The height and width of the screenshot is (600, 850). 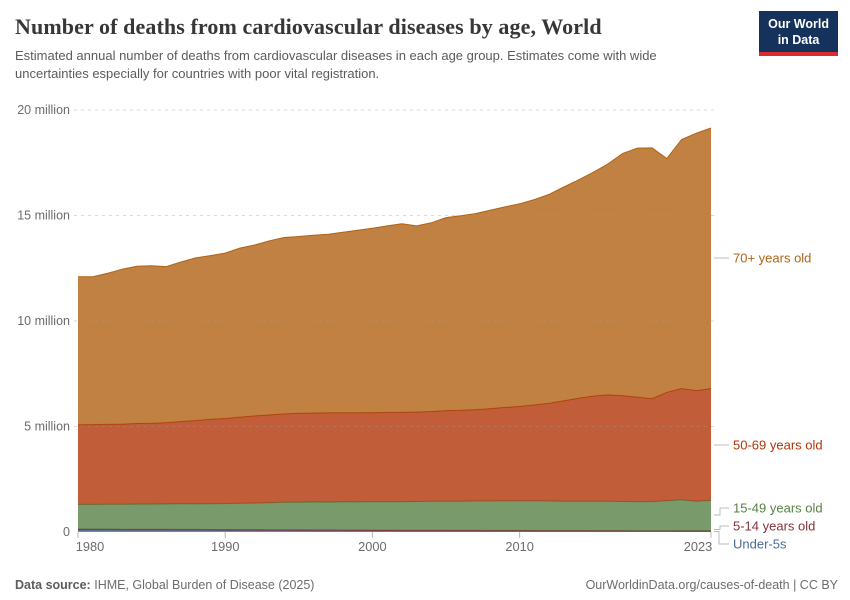 What do you see at coordinates (43, 321) in the screenshot?
I see `y-axis-label-10: 10 million` at bounding box center [43, 321].